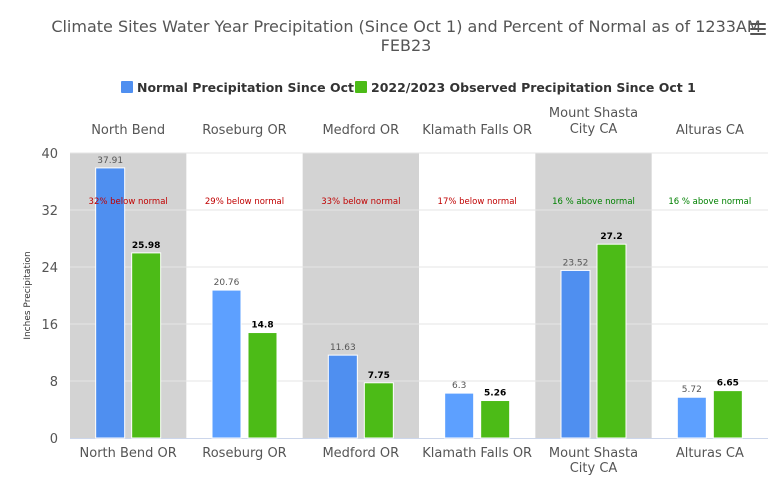 The image size is (777, 477). I want to click on percent-of-normal-annotation: 32% below normal, so click(128, 202).